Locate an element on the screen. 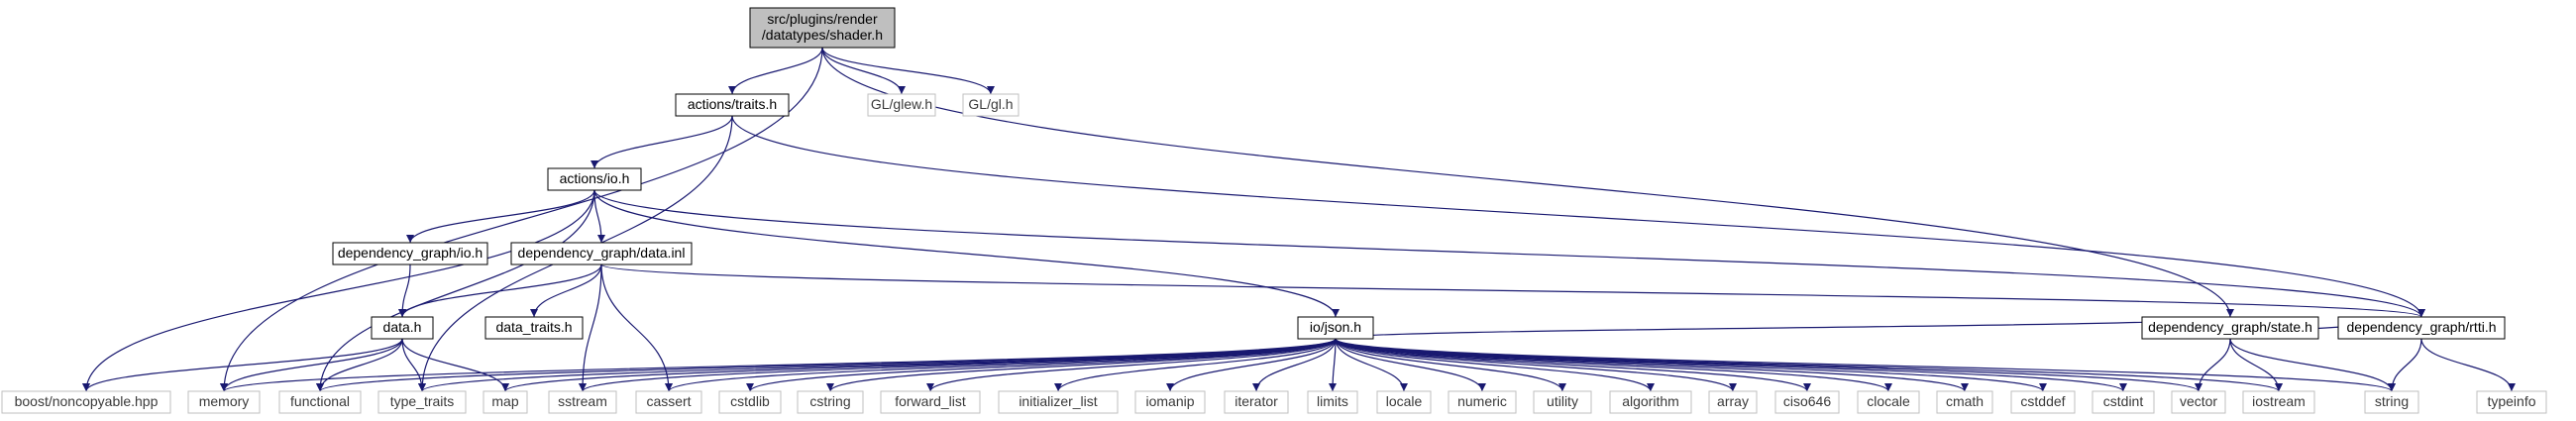 The width and height of the screenshot is (2576, 421). node-dg_data_inl: dependency_graph/data.inl is located at coordinates (601, 253).